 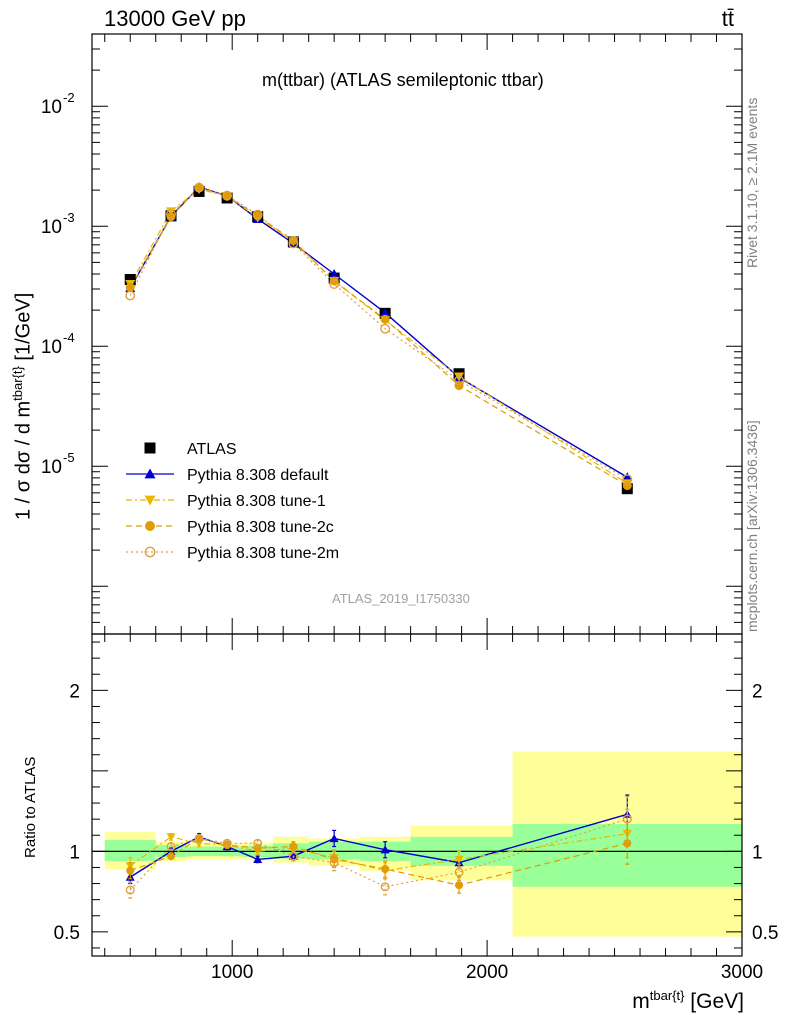 What do you see at coordinates (727, 18) in the screenshot?
I see `header-process: tt̄` at bounding box center [727, 18].